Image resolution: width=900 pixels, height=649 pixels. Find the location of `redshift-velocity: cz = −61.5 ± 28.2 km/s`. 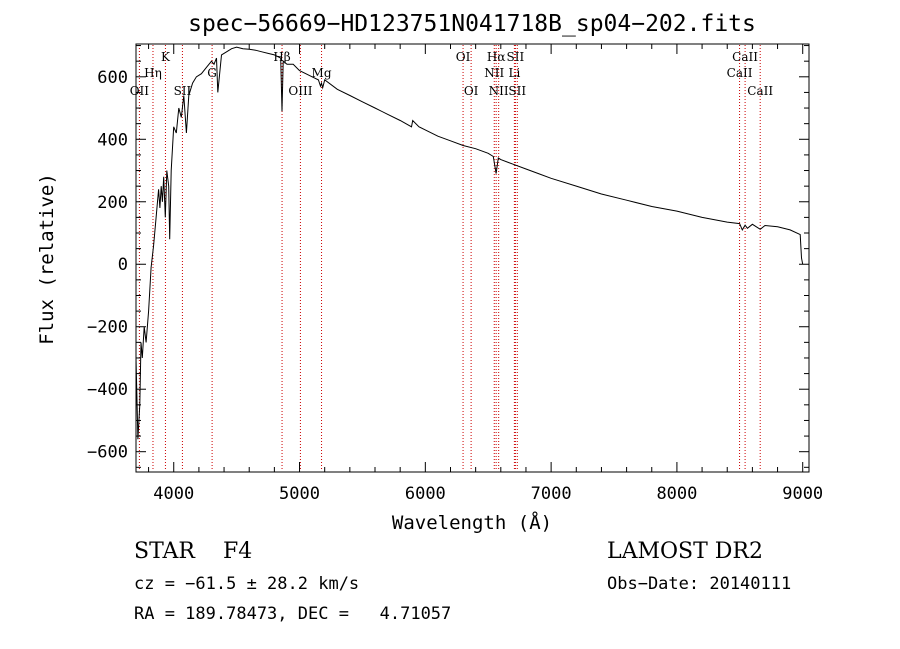

redshift-velocity: cz = −61.5 ± 28.2 km/s is located at coordinates (247, 584).